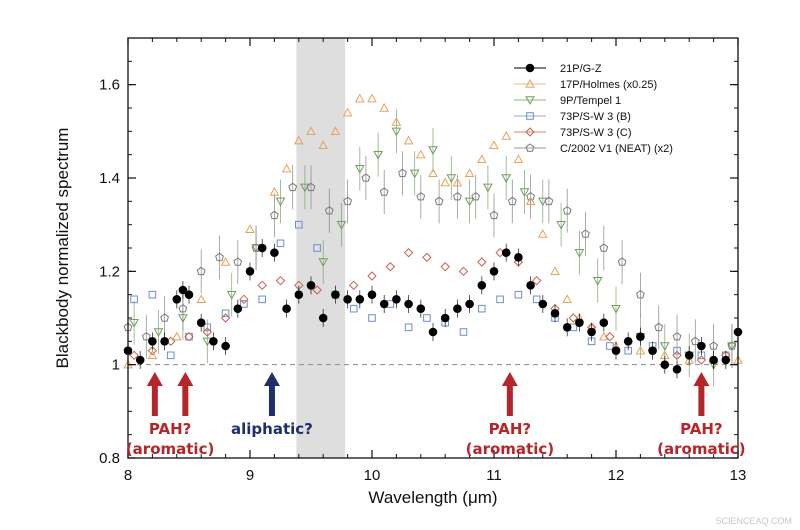 This screenshot has width=800, height=530. What do you see at coordinates (753, 521) in the screenshot?
I see `credit-watermark: SCIENCEAQ.COM` at bounding box center [753, 521].